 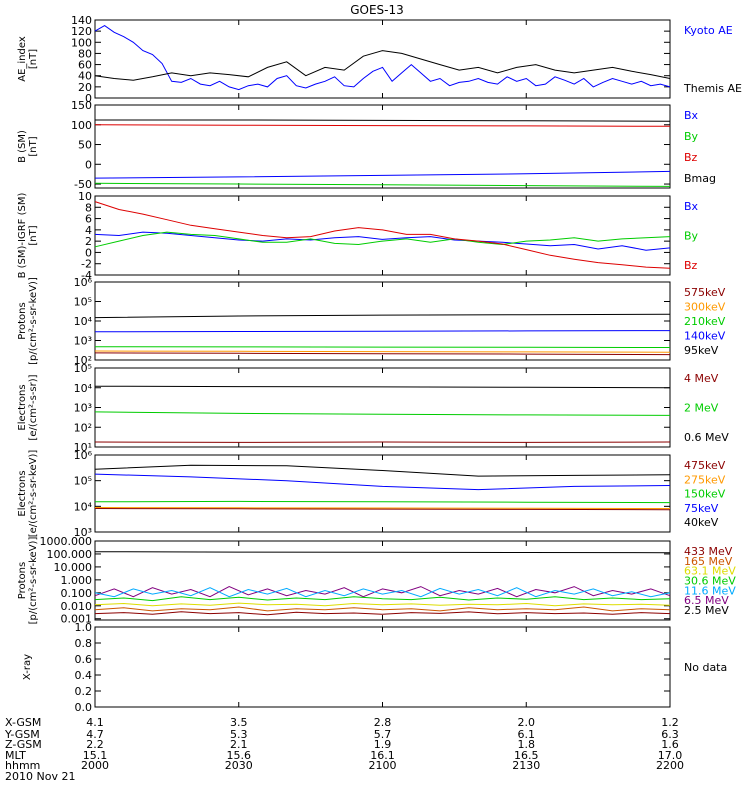 What do you see at coordinates (377, 10) in the screenshot?
I see `chart-title: GOES-13` at bounding box center [377, 10].